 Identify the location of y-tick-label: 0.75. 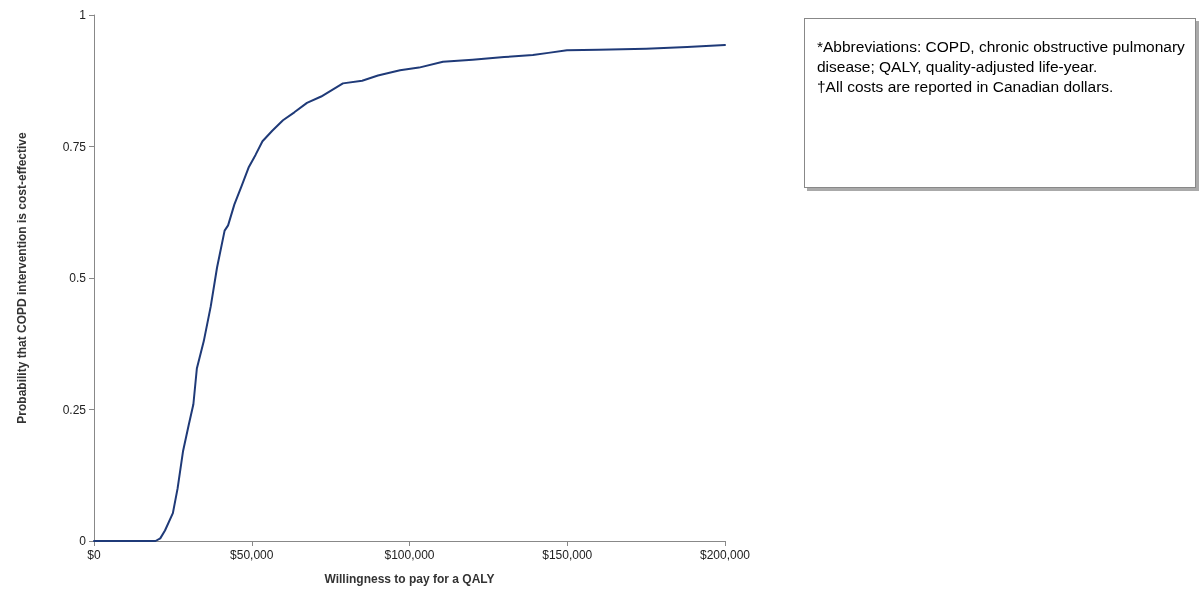
(74, 146).